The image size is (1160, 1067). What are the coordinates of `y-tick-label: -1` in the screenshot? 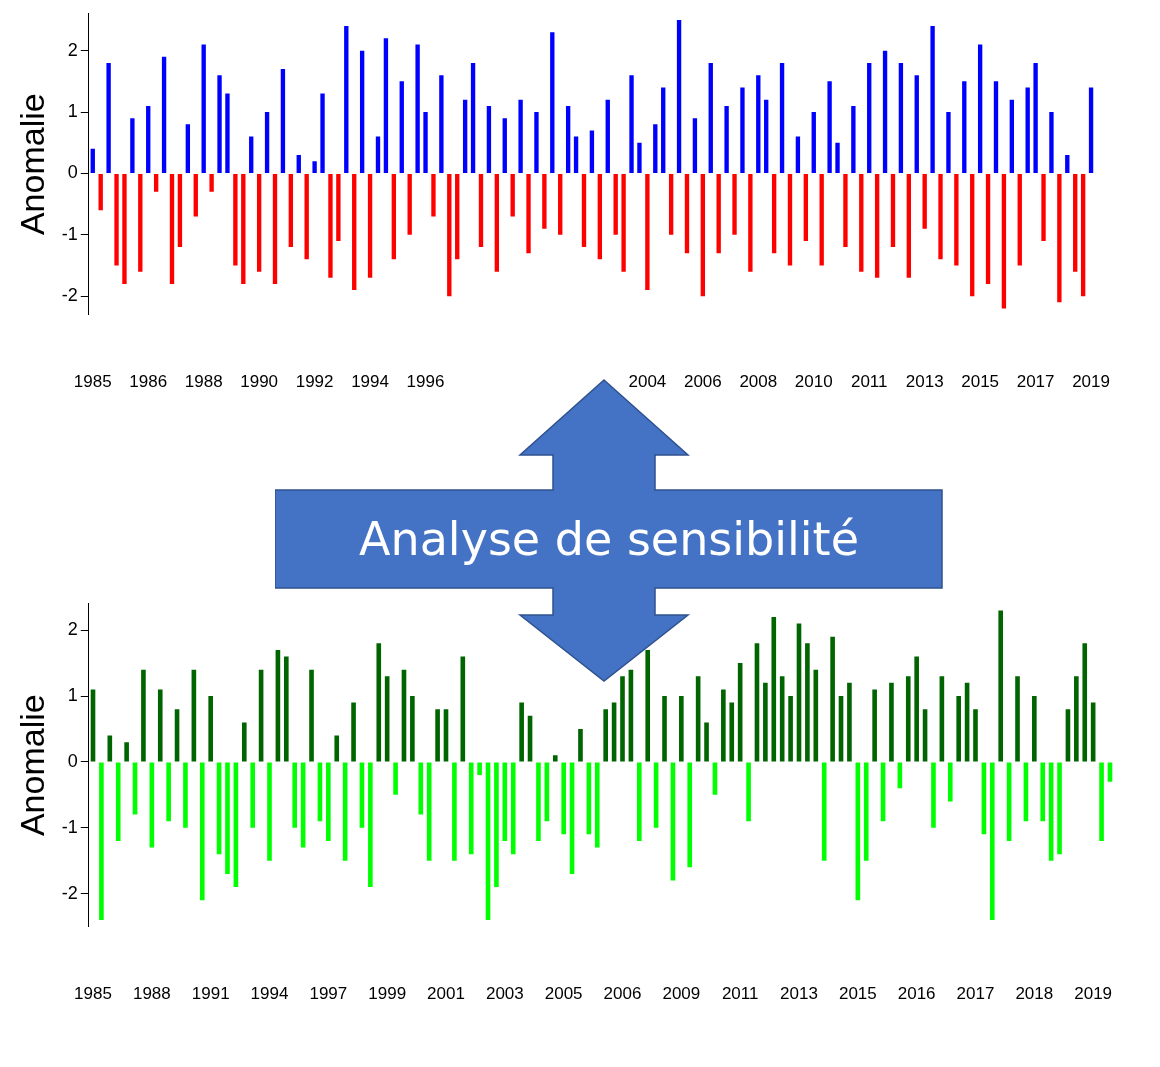 It's located at (69, 233).